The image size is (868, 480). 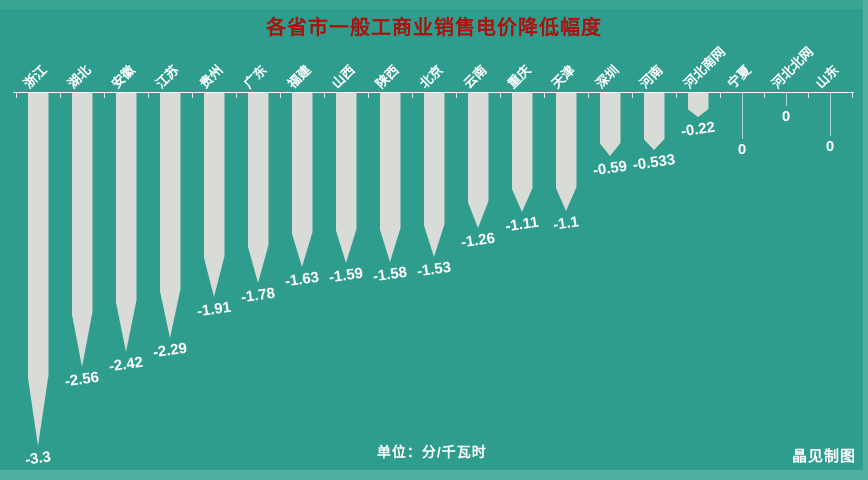 I want to click on value-label: -1.63, so click(x=302, y=279).